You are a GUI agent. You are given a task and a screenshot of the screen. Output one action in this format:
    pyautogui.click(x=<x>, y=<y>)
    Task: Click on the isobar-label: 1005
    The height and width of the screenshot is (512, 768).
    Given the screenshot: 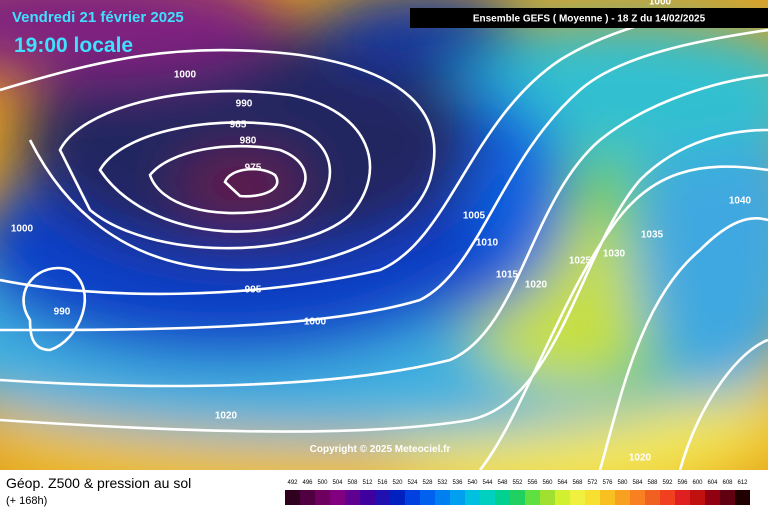 What is the action you would take?
    pyautogui.click(x=474, y=216)
    